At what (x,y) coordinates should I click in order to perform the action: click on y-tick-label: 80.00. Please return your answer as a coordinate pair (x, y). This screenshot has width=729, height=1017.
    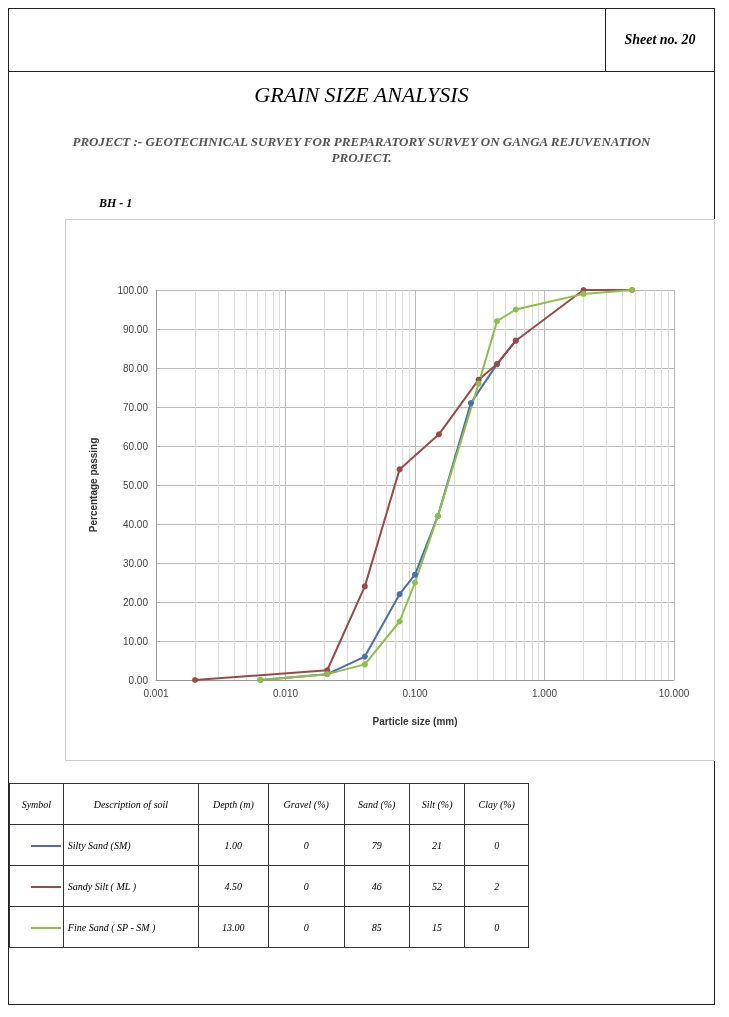
    Looking at the image, I should click on (135, 368).